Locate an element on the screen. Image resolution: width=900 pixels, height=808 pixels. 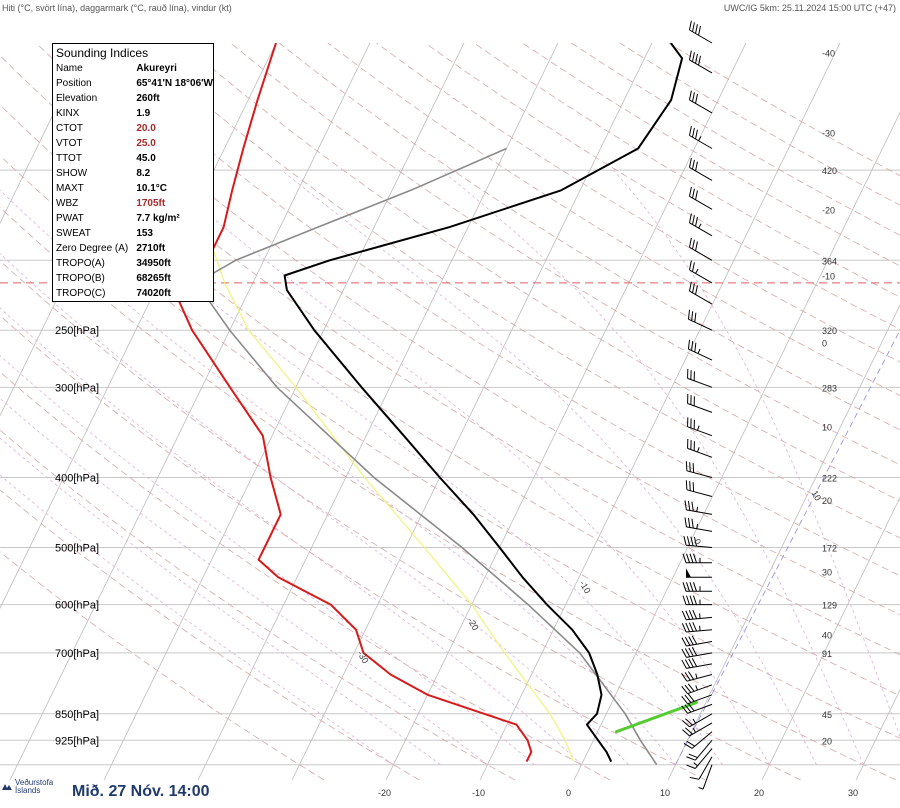
index-name: TROPO(A) is located at coordinates (80, 263).